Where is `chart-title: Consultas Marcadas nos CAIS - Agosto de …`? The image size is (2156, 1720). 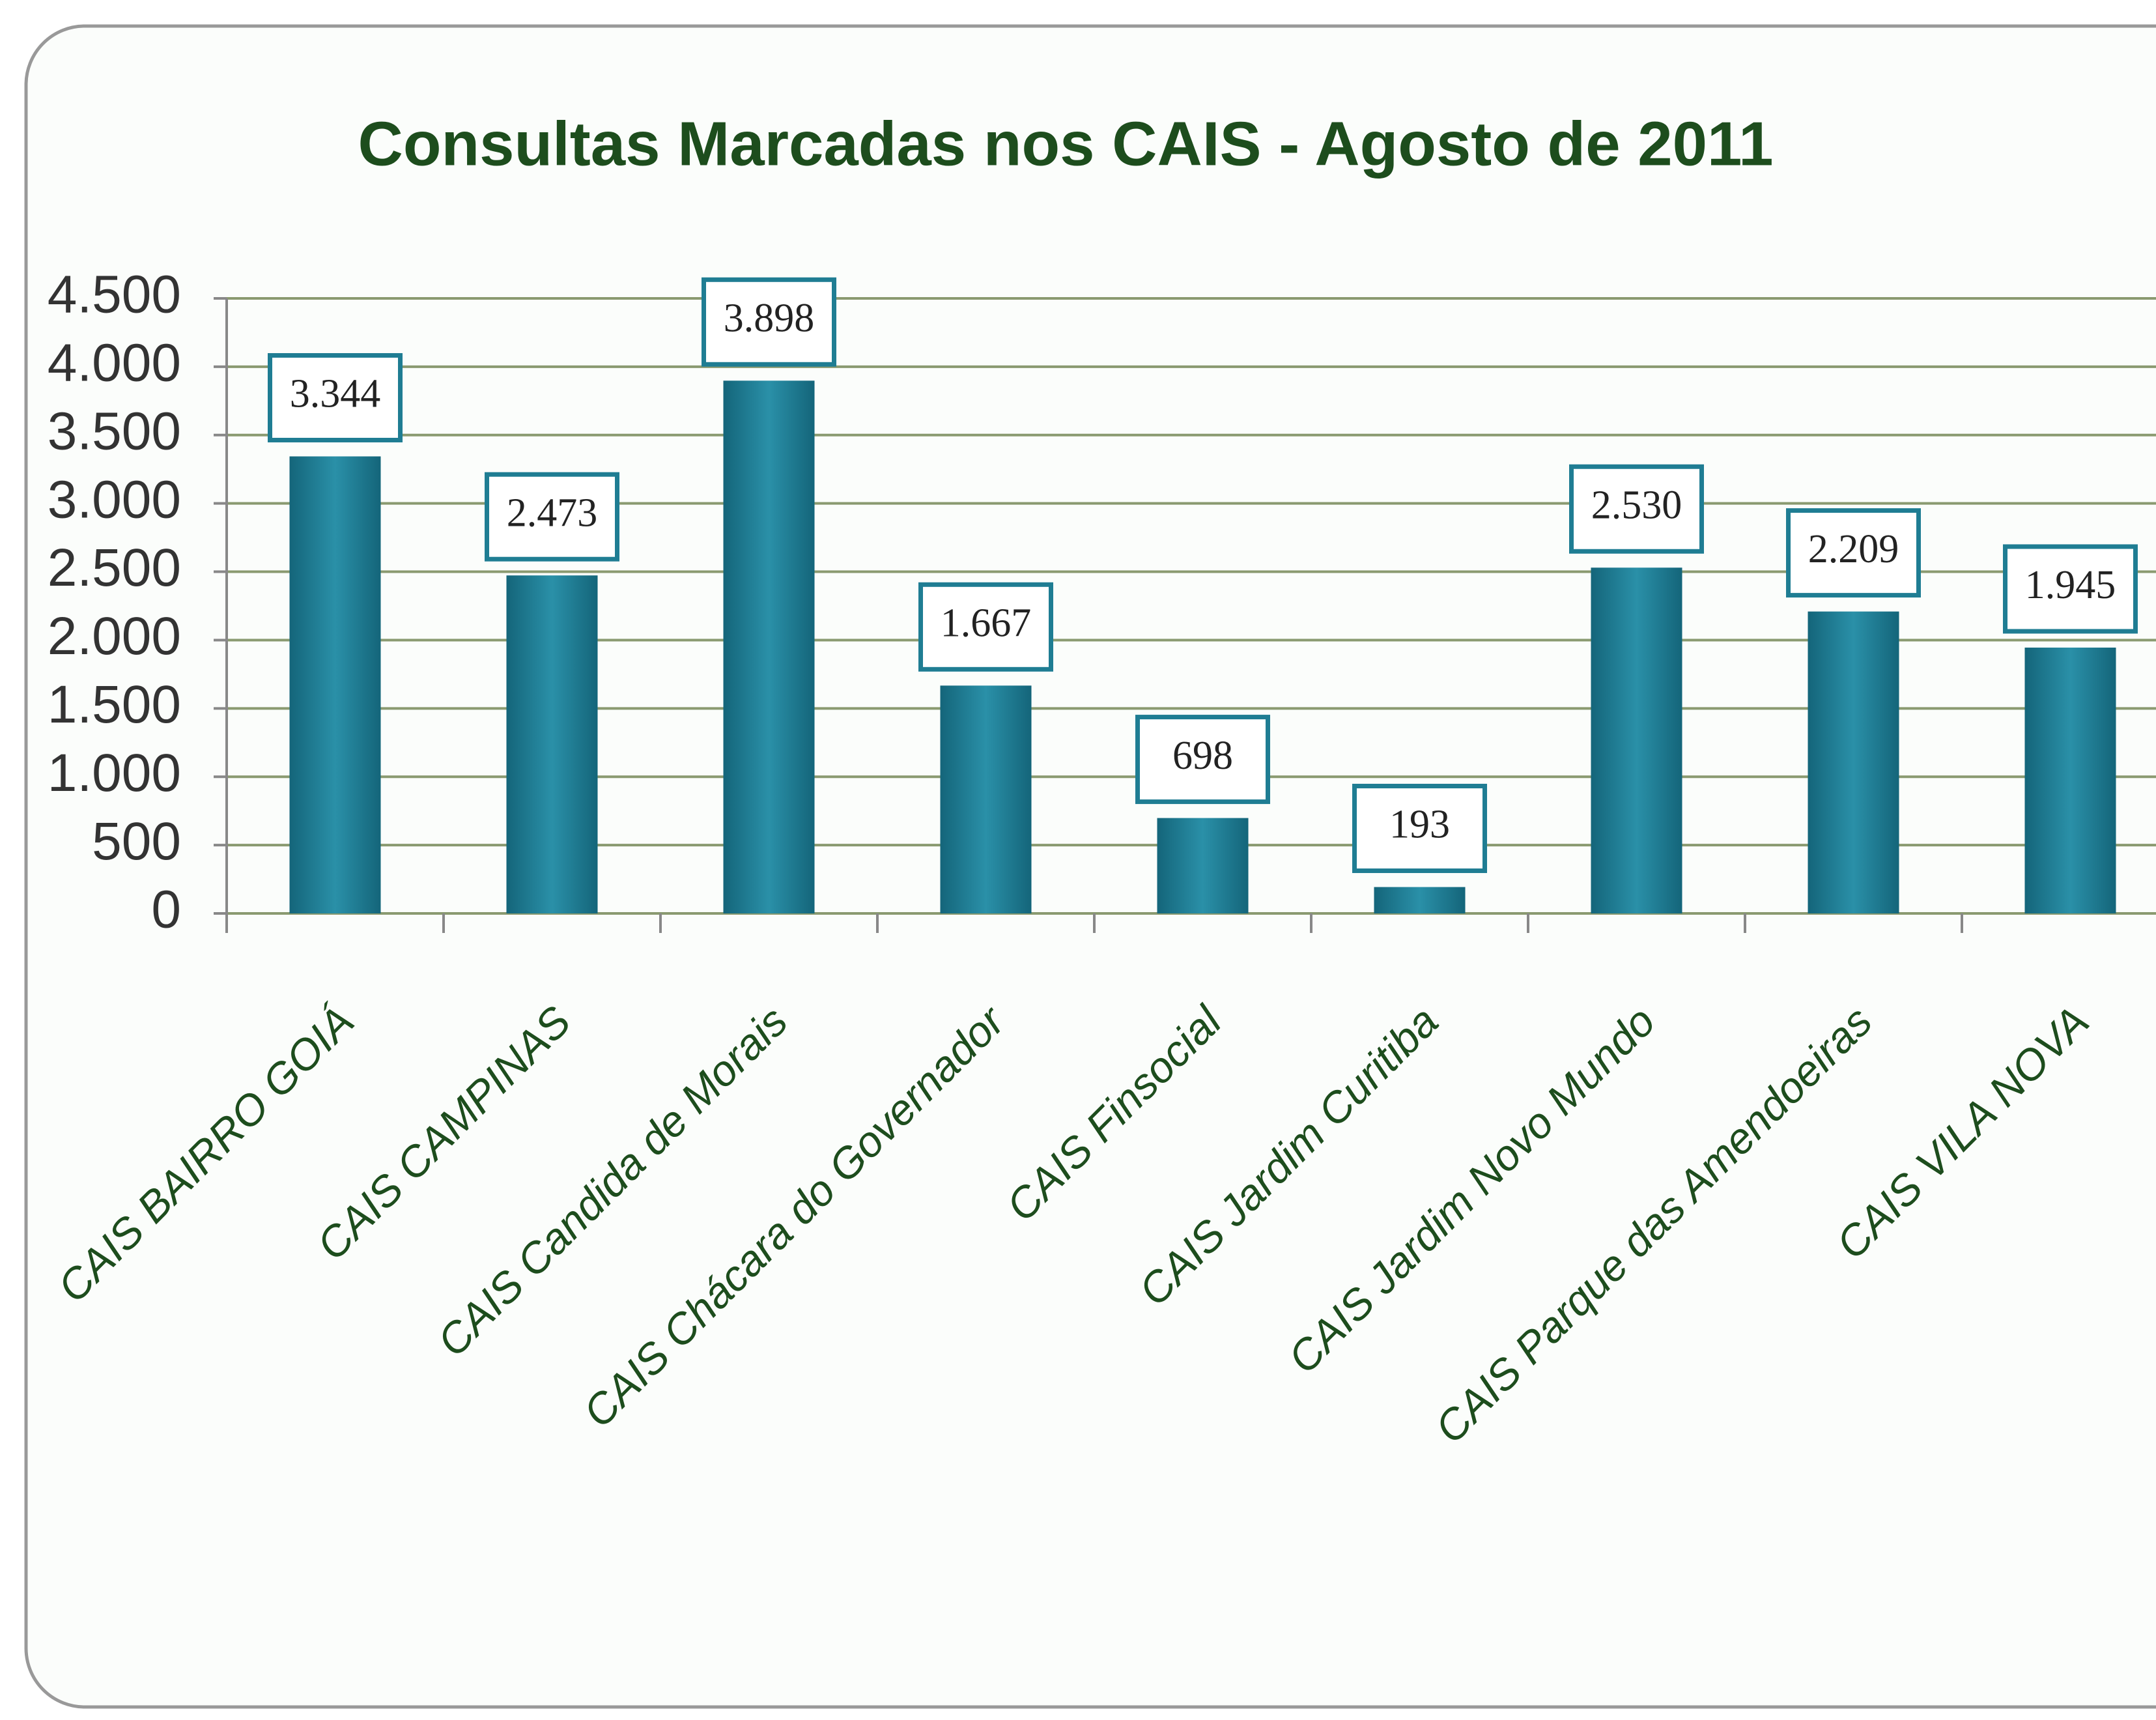 chart-title: Consultas Marcadas nos CAIS - Agosto de … is located at coordinates (1065, 144).